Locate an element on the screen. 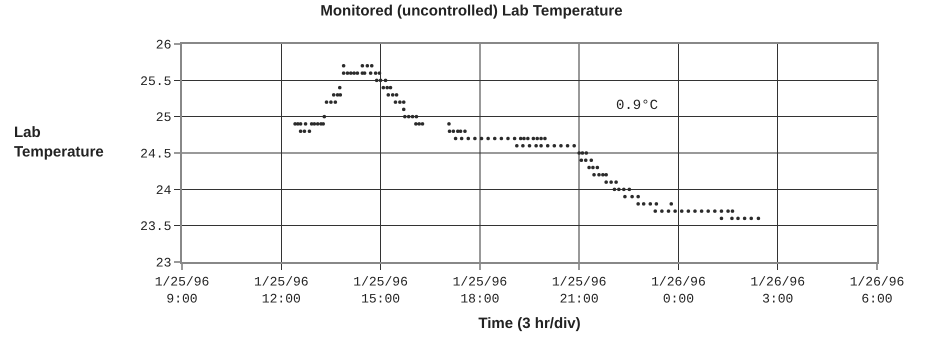 The width and height of the screenshot is (943, 343). x-tick-label: 1/25/96 21:00 is located at coordinates (579, 290).